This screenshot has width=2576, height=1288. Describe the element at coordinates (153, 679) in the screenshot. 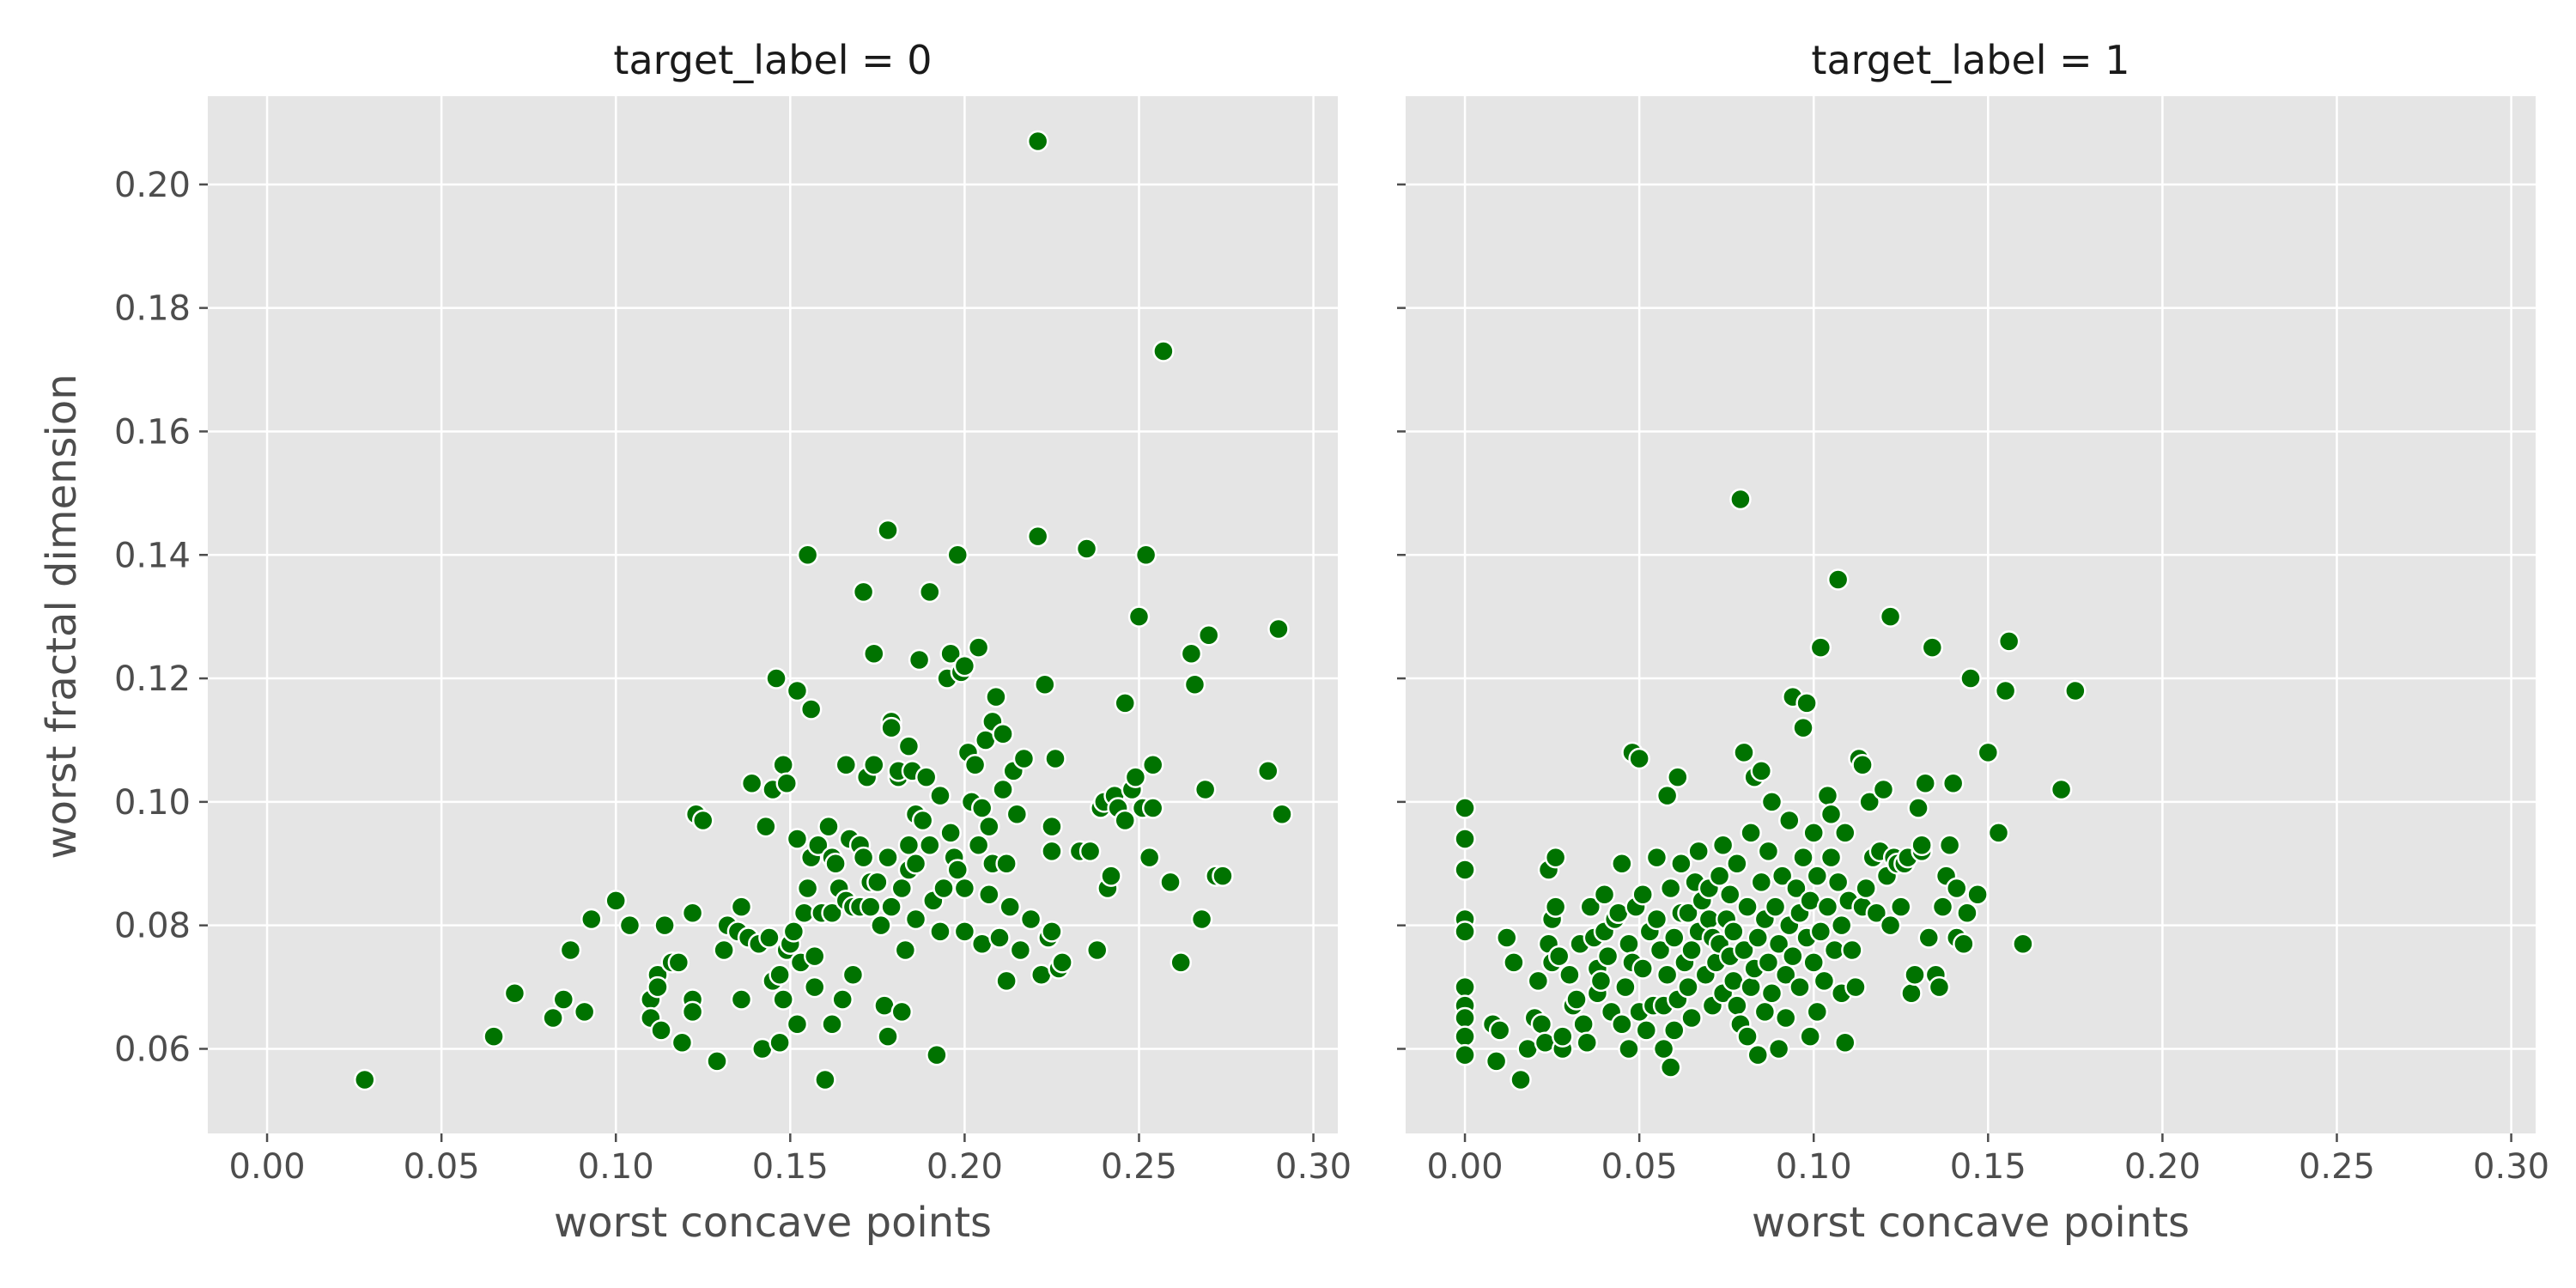

I see `y-tick-label: 0.12` at that location.